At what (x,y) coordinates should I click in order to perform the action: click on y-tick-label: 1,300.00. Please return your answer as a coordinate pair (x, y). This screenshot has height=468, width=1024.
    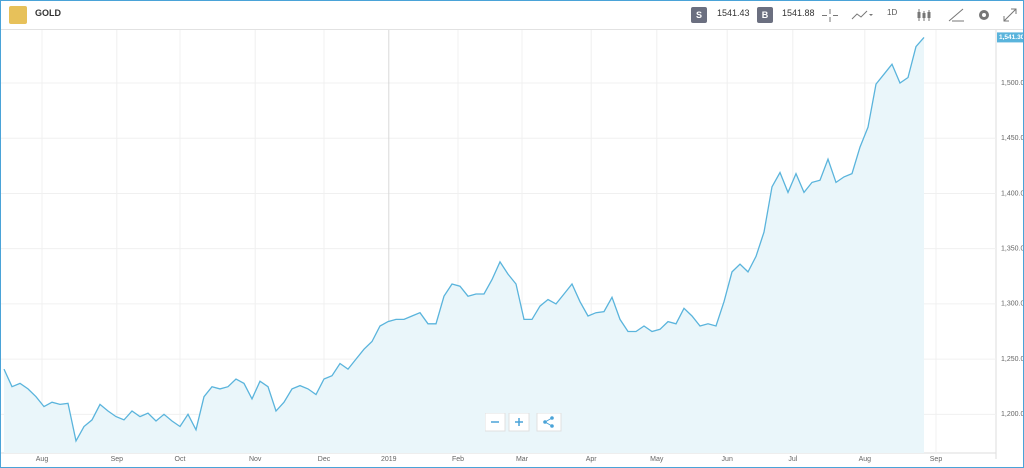
    Looking at the image, I should click on (1012, 304).